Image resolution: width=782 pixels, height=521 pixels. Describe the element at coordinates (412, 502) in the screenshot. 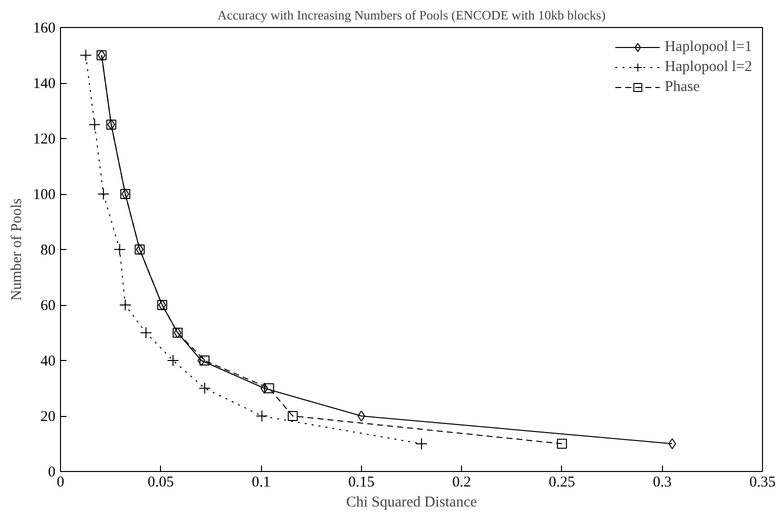

I see `x-axis-title: Chi Squared Distance` at that location.